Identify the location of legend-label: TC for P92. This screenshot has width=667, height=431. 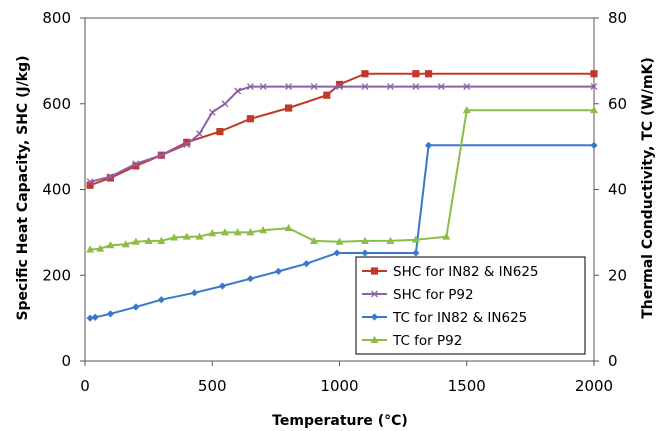
(427, 341).